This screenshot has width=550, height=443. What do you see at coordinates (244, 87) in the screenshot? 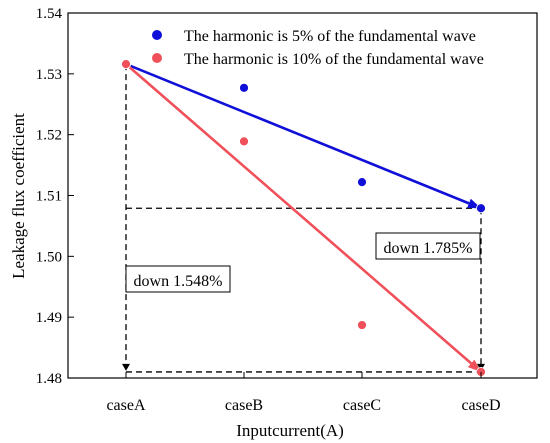
I see `data-point-series-1-caseB` at bounding box center [244, 87].